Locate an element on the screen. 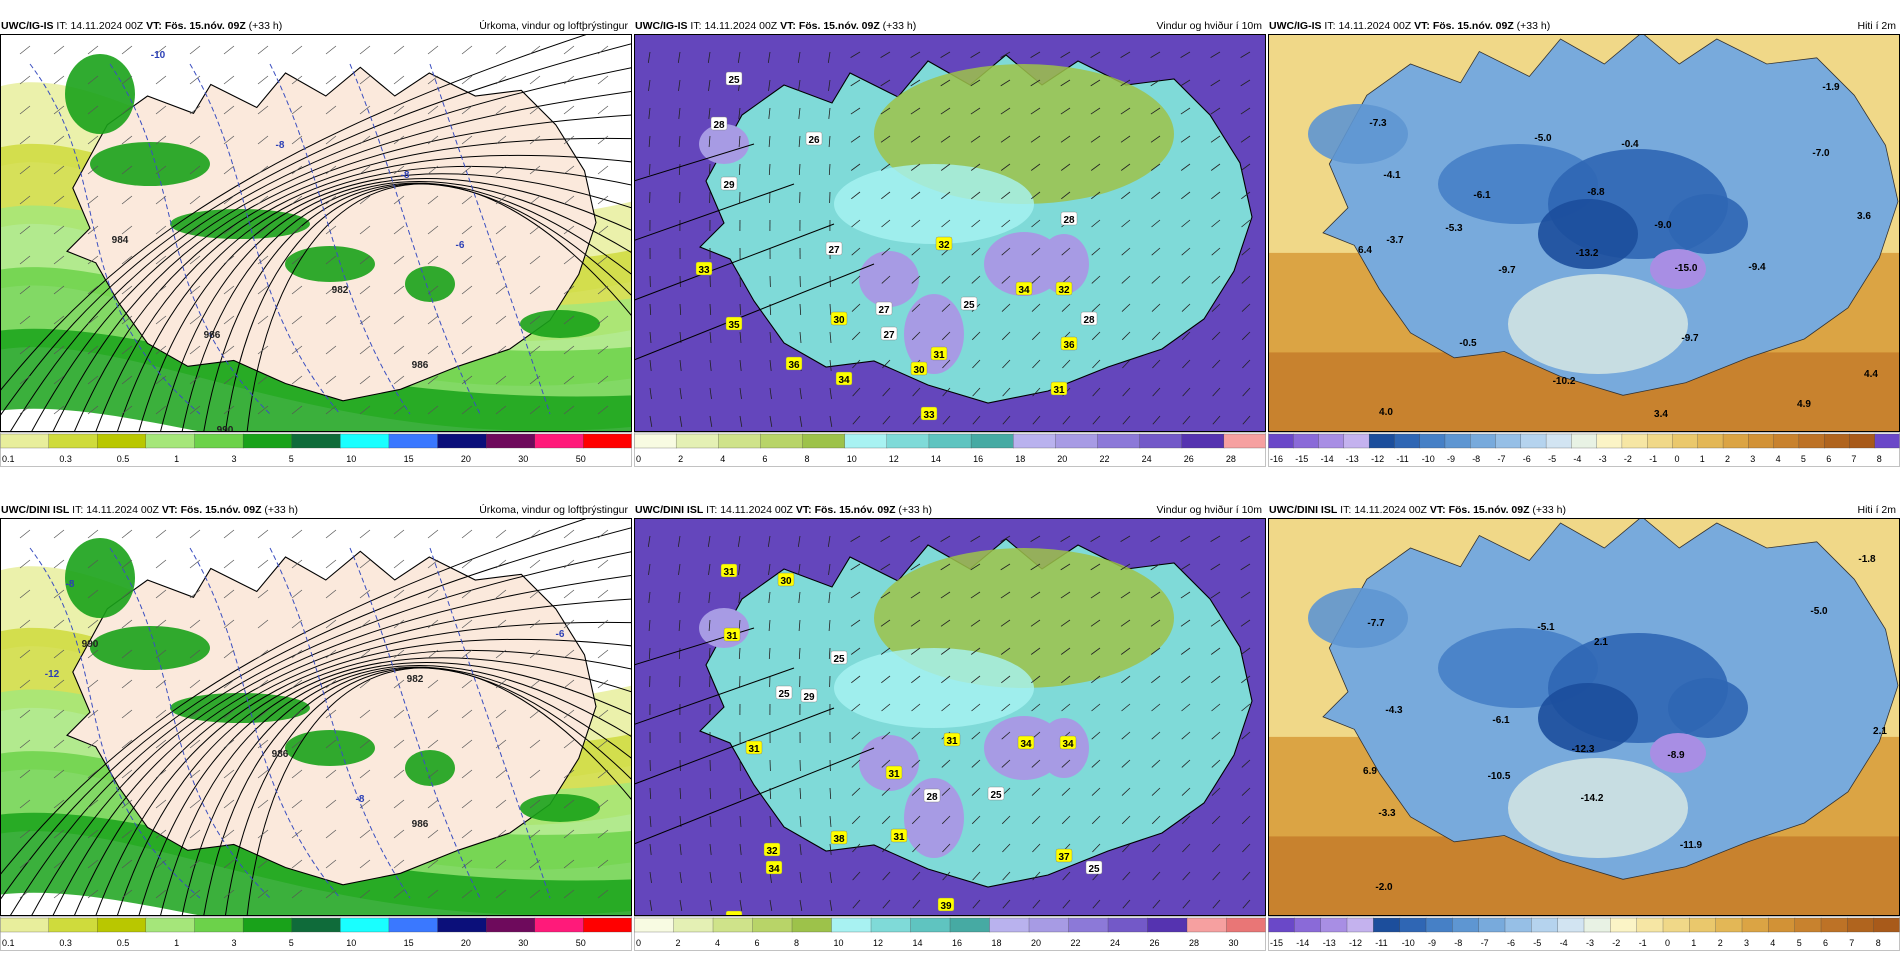 Image resolution: width=1900 pixels, height=957 pixels. svg-text: -6.1 is located at coordinates (1501, 720).